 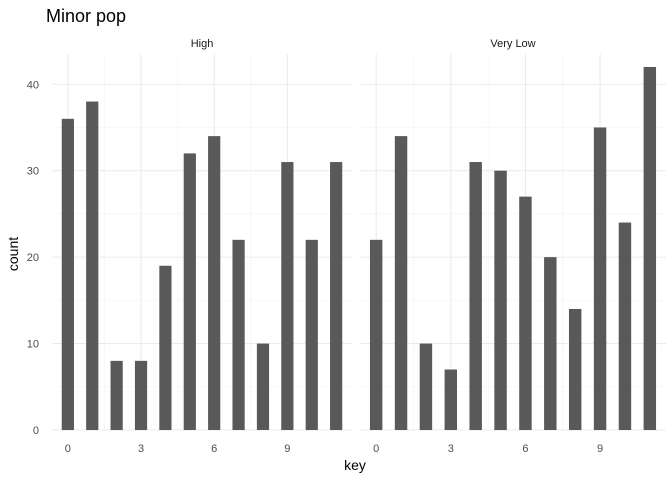 I want to click on facet-strip-label: Very Low, so click(x=512, y=44).